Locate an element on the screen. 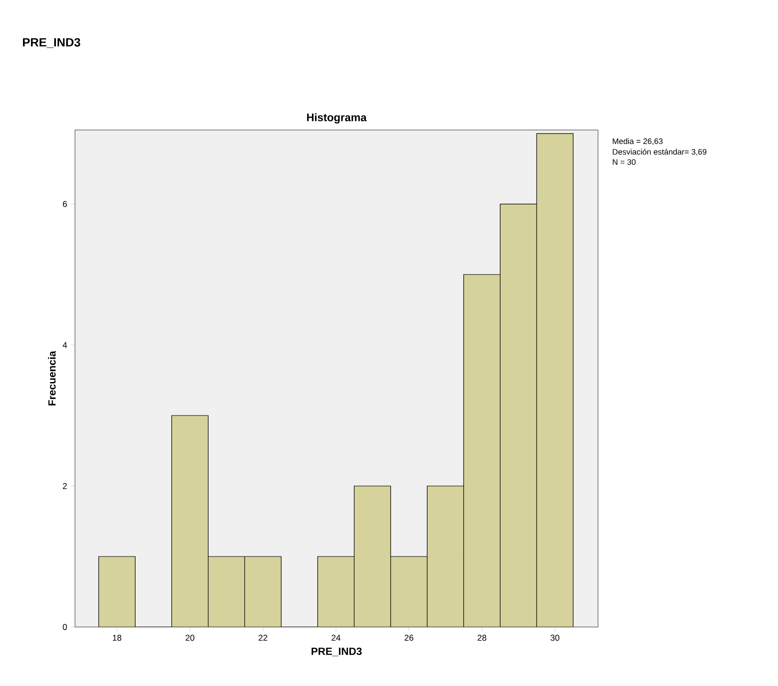 This screenshot has width=778, height=686. x-axis-title: PRE_IND3 is located at coordinates (337, 652).